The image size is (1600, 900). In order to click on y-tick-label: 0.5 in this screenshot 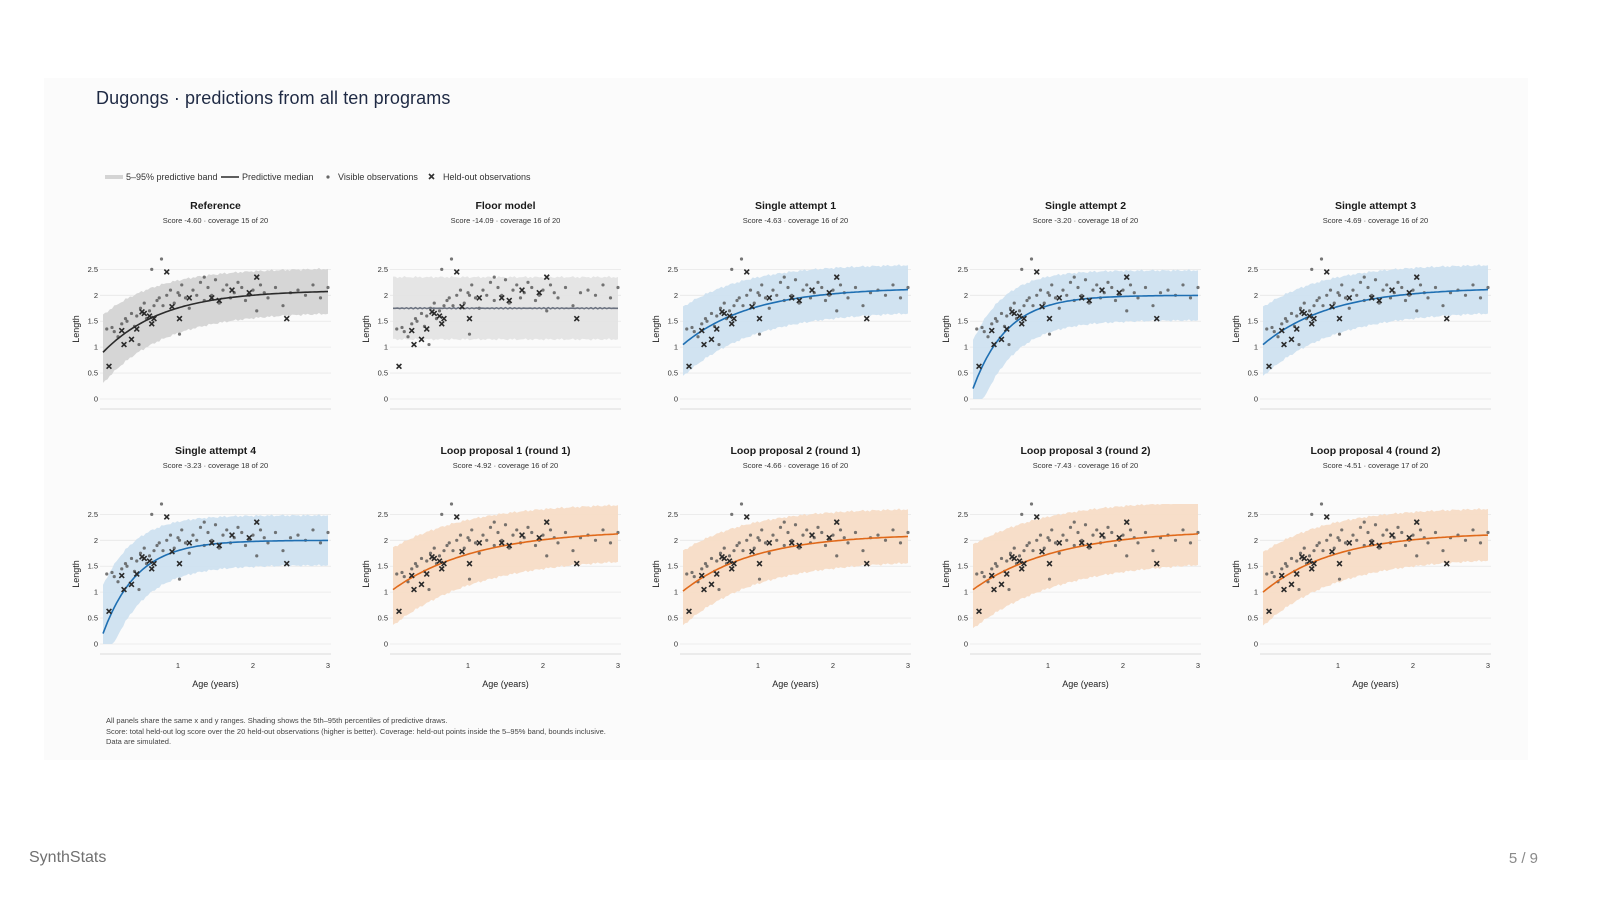, I will do `click(383, 373)`.